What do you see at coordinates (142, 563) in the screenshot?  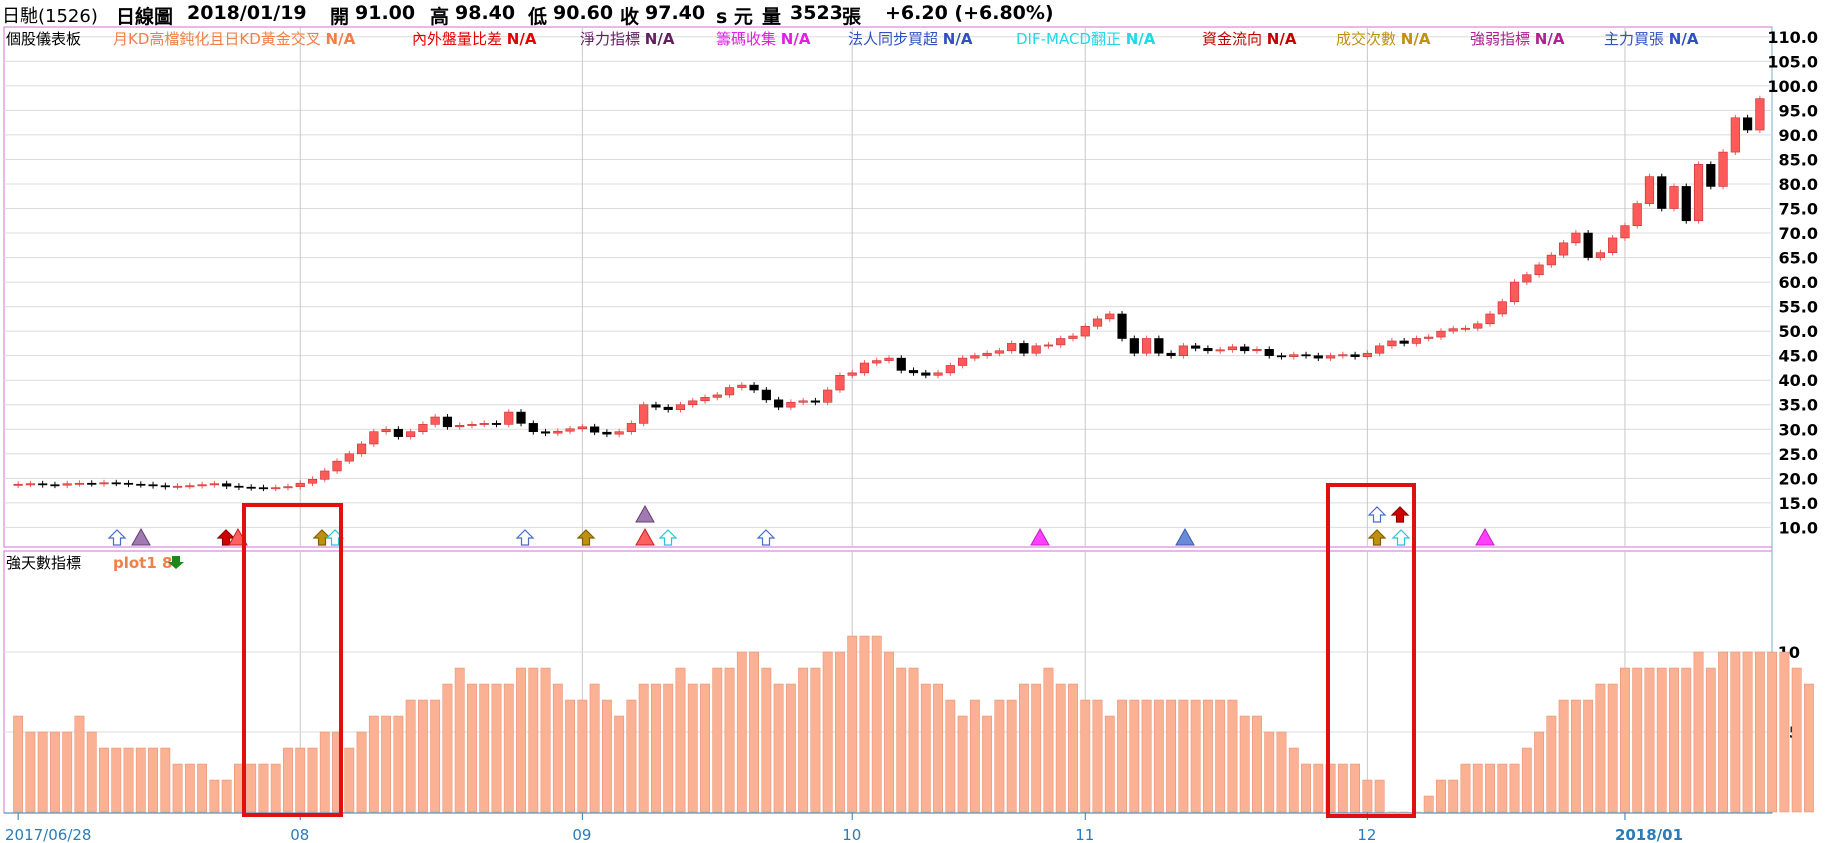 I see `plot-label: plot1 8` at bounding box center [142, 563].